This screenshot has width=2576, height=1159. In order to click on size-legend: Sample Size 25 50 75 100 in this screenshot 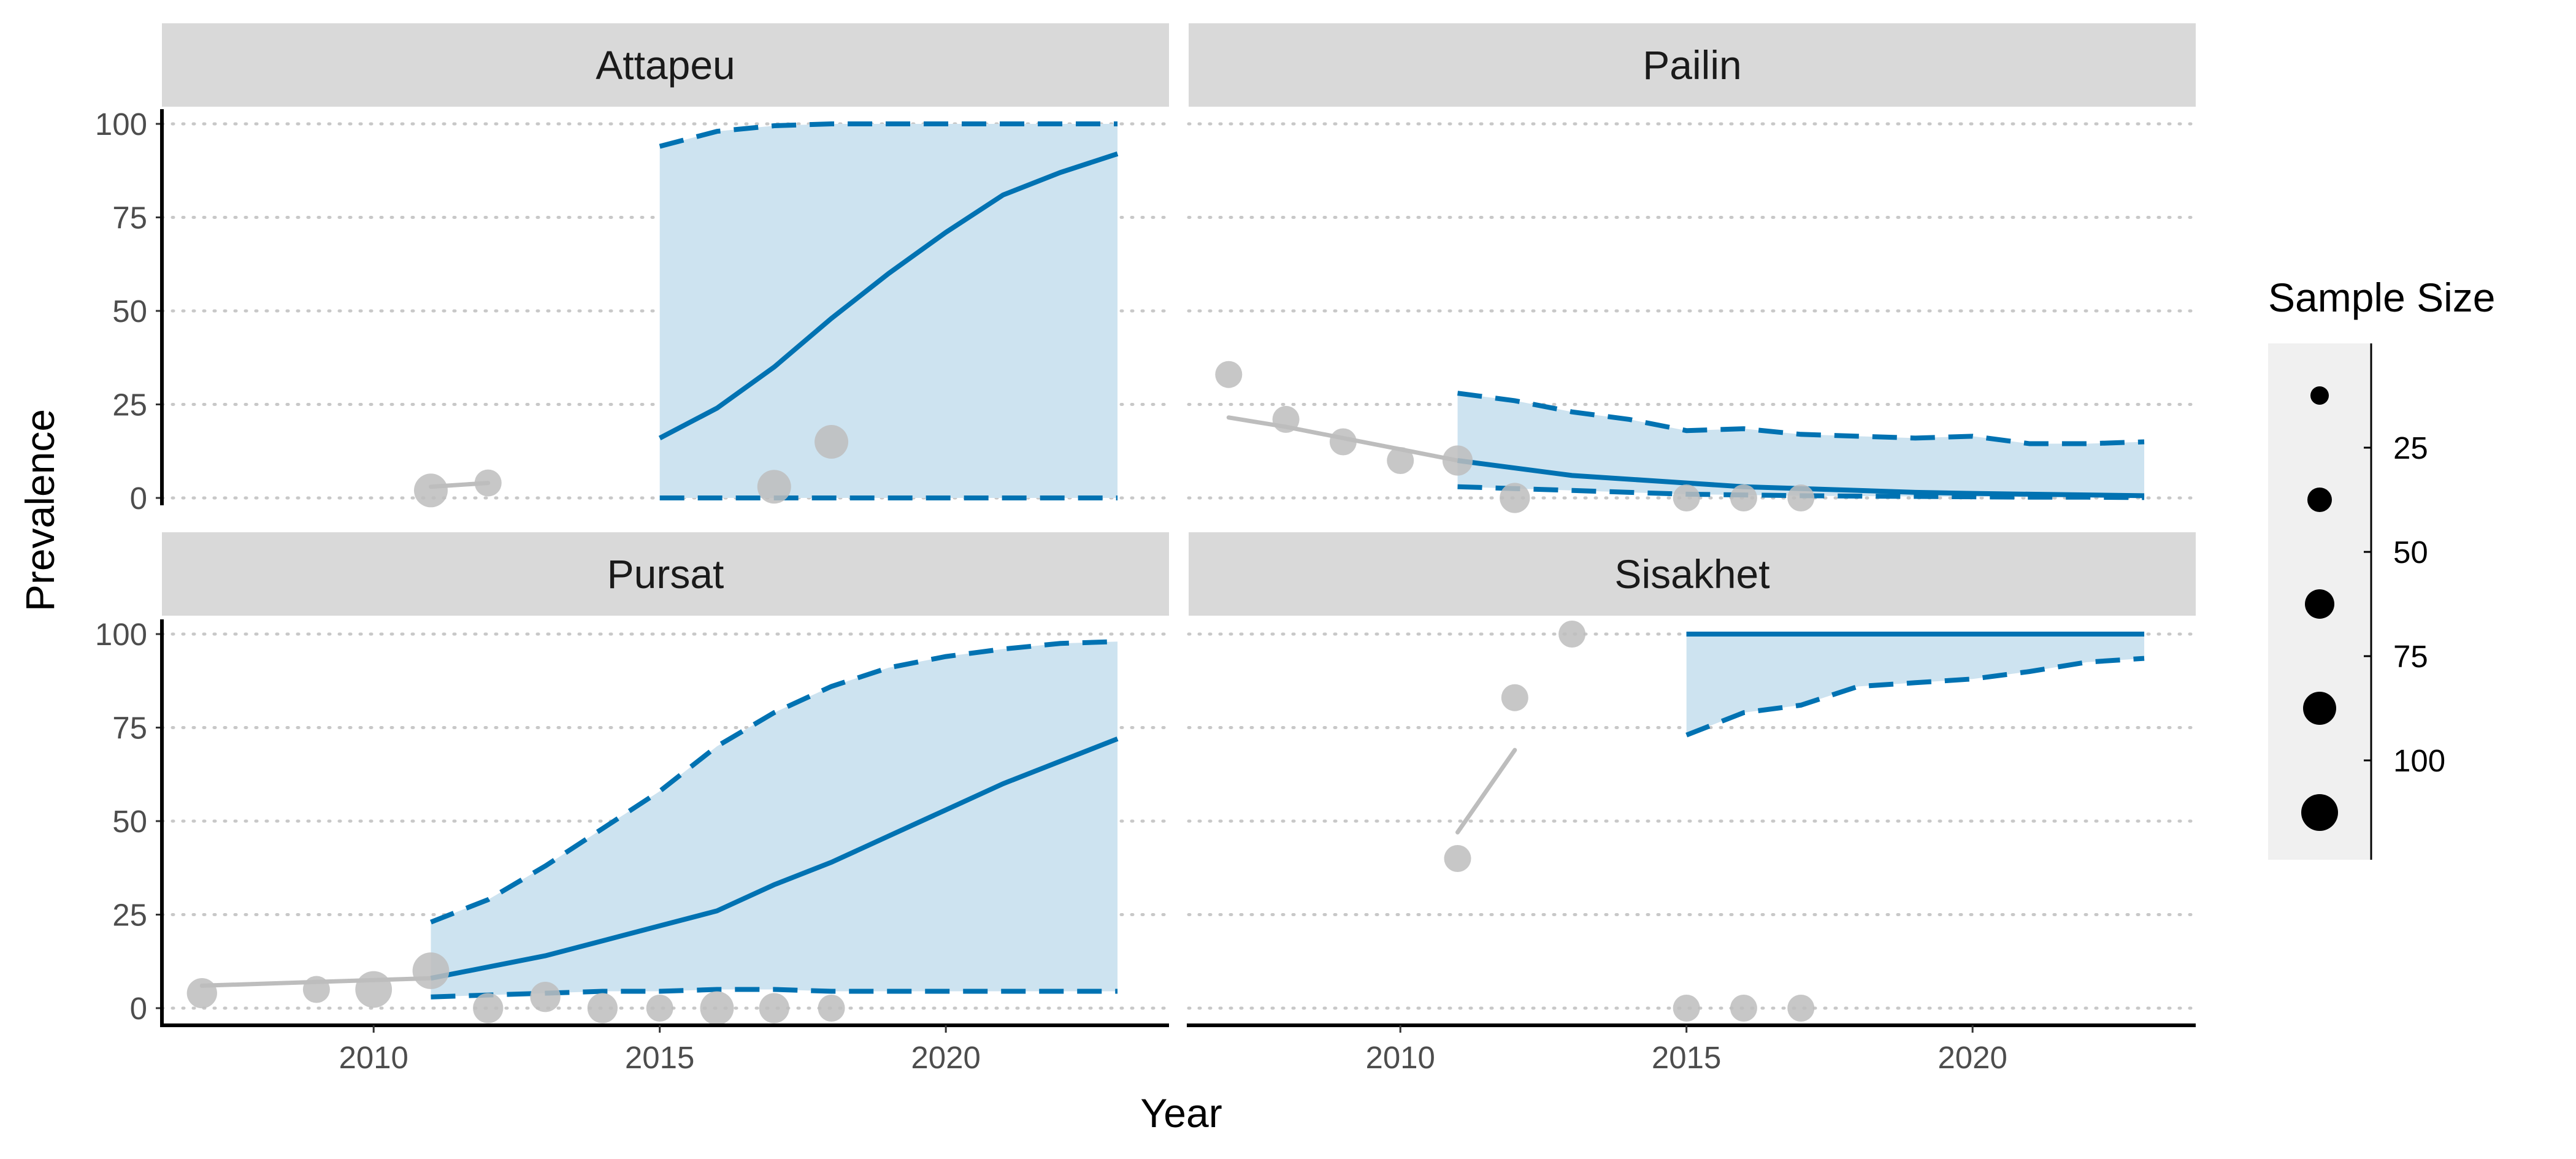, I will do `click(2382, 567)`.